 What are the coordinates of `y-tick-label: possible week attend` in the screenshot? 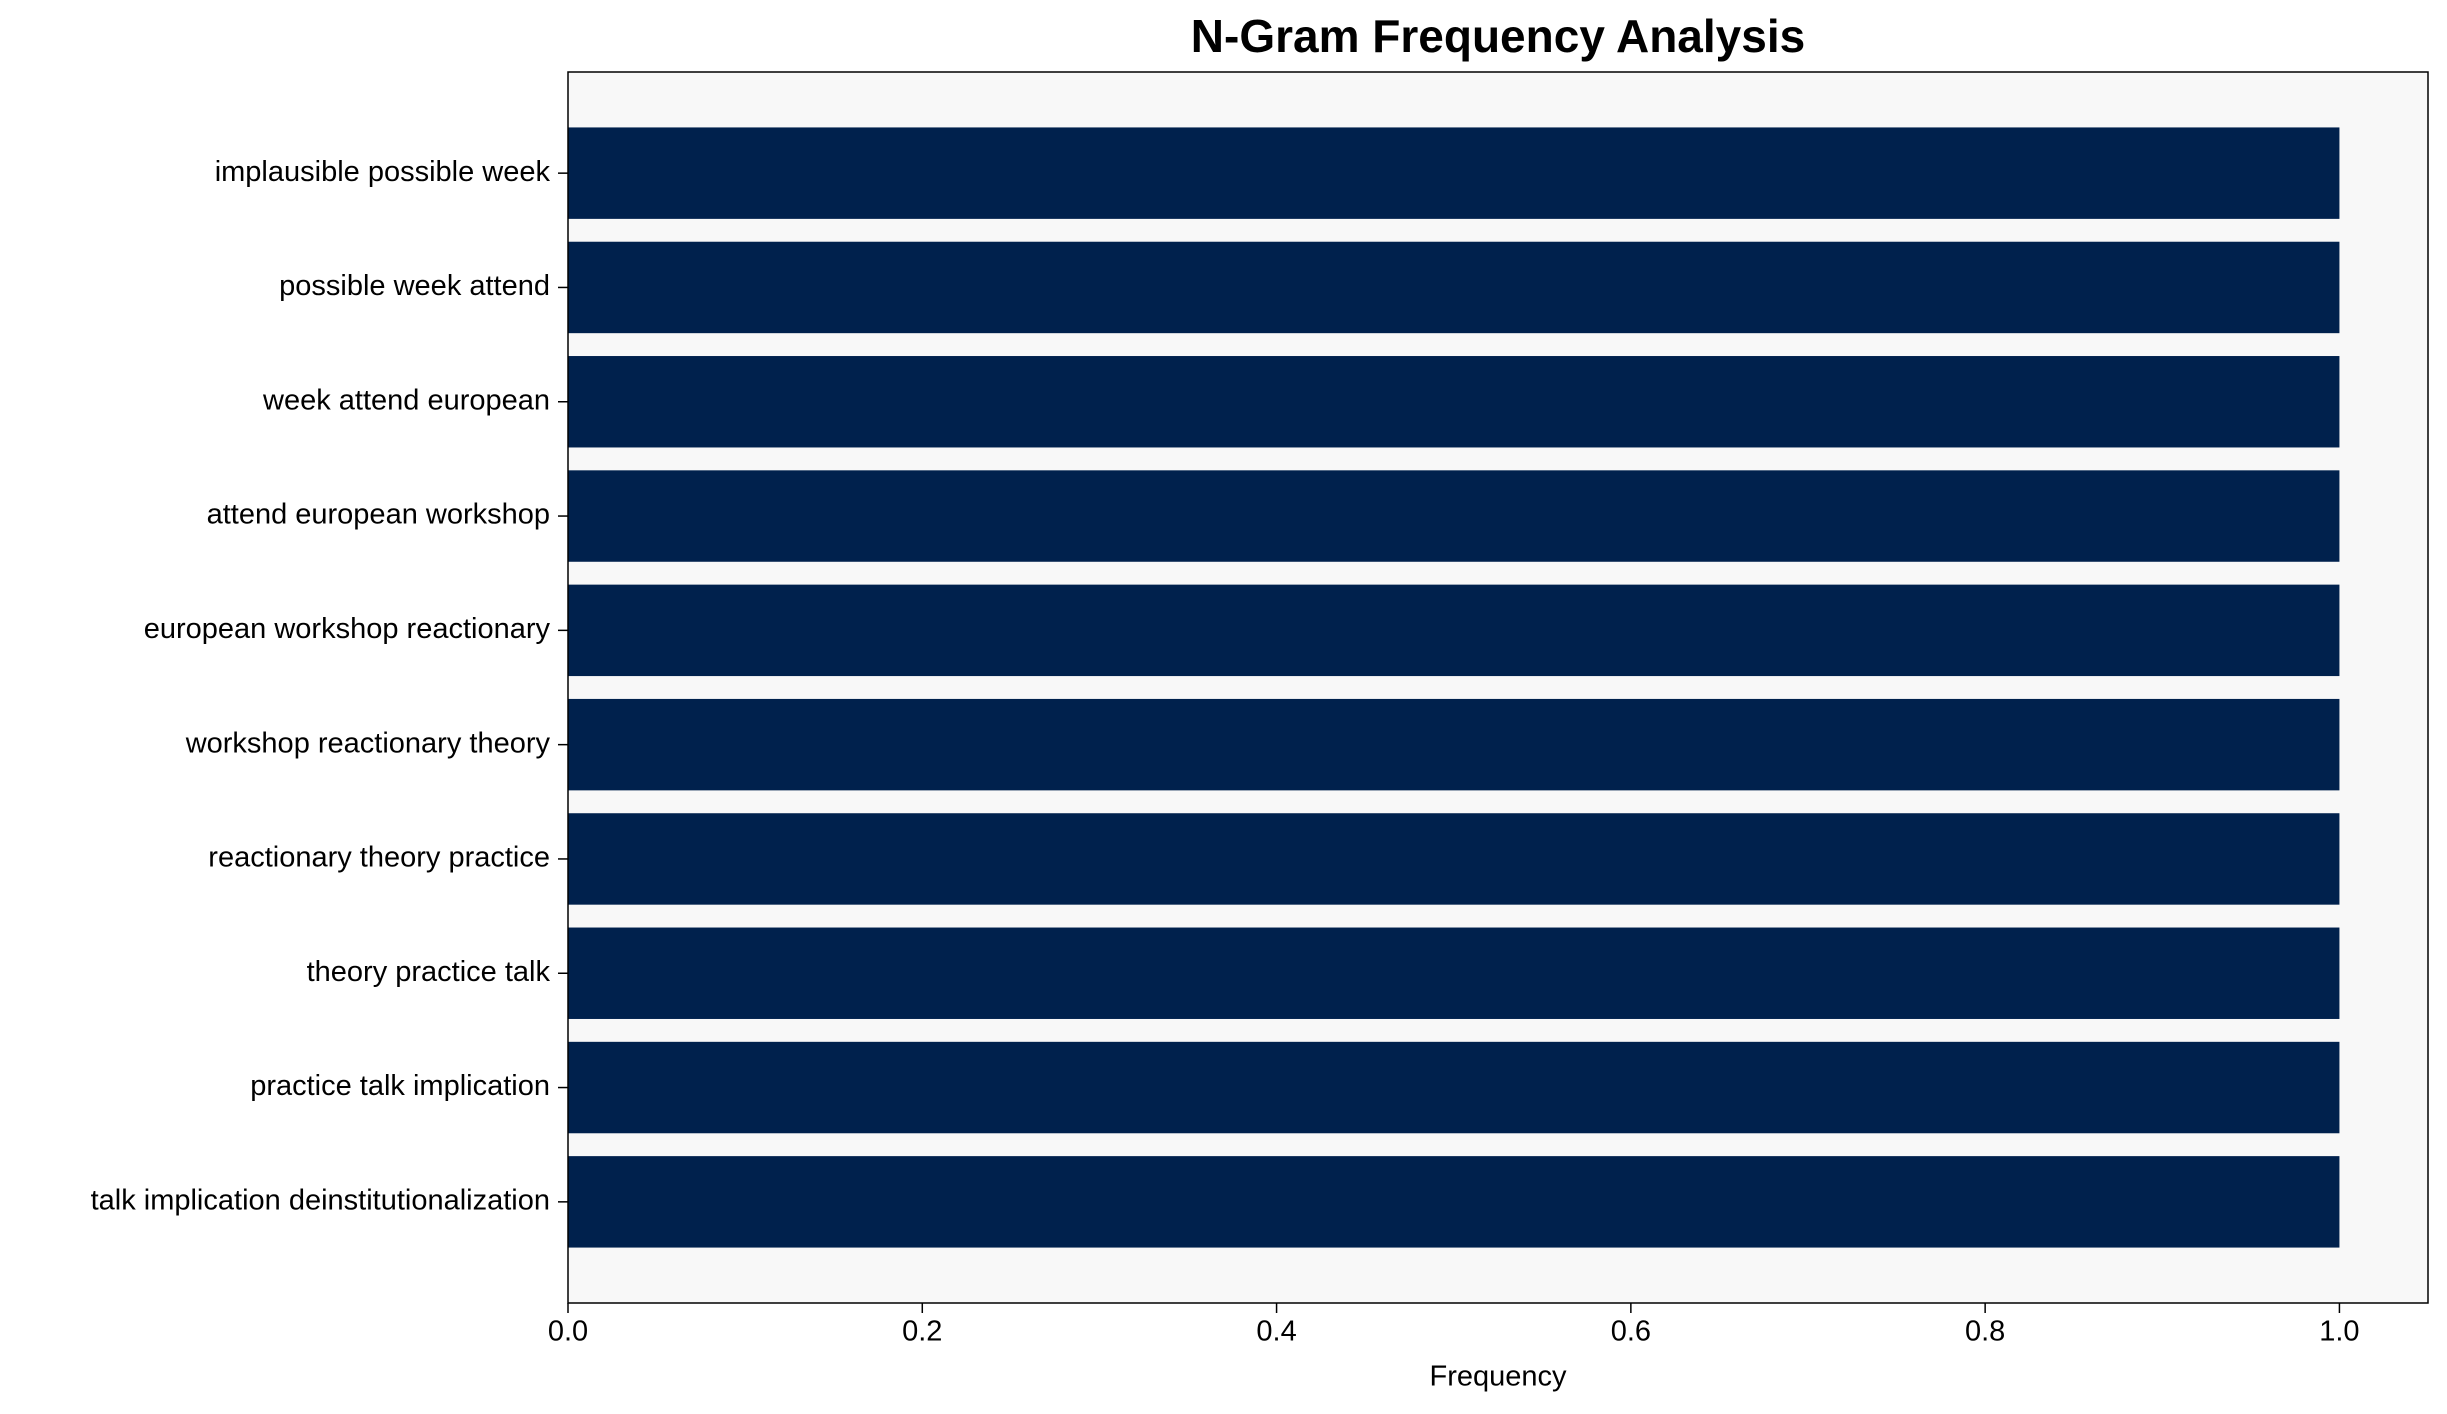 It's located at (414, 286).